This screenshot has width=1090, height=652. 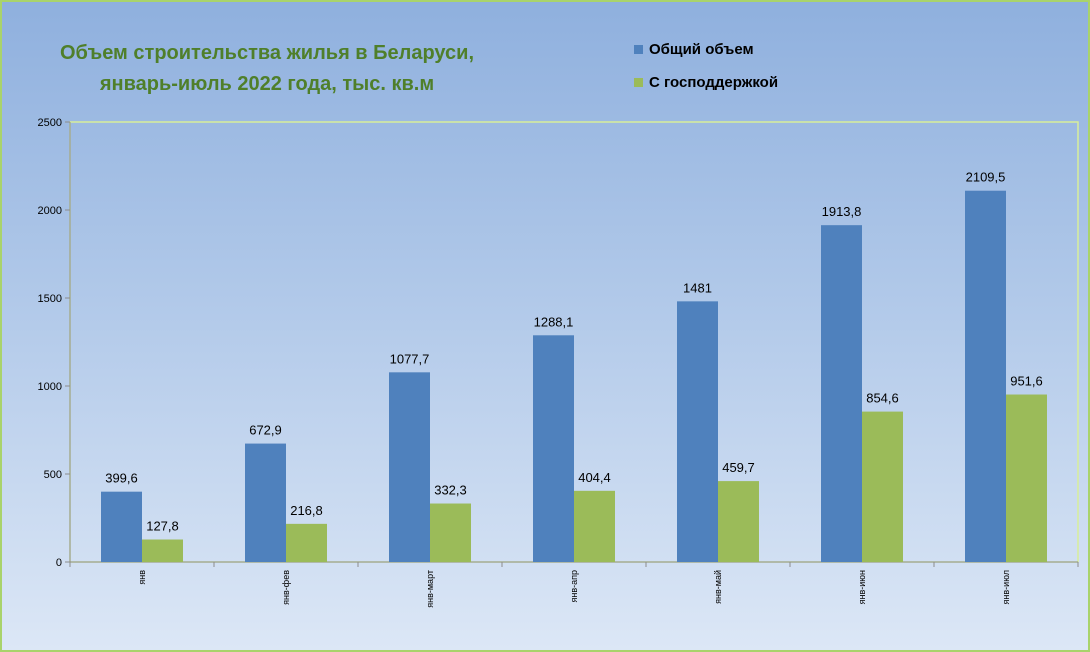 I want to click on y-tick-label: 2000, so click(x=50, y=211).